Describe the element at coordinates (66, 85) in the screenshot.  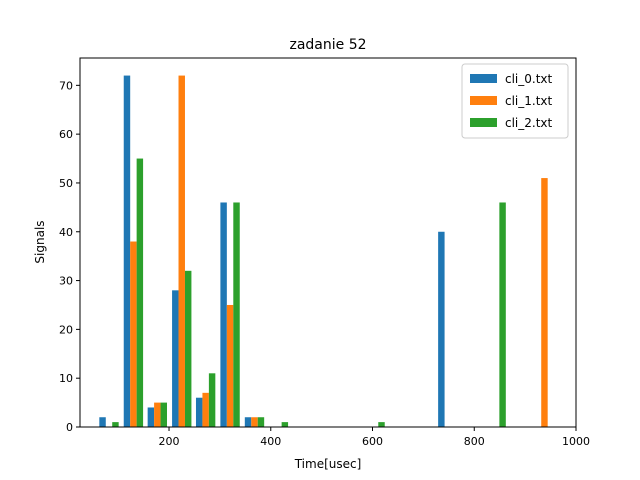
I see `y-tick-label: 70` at that location.